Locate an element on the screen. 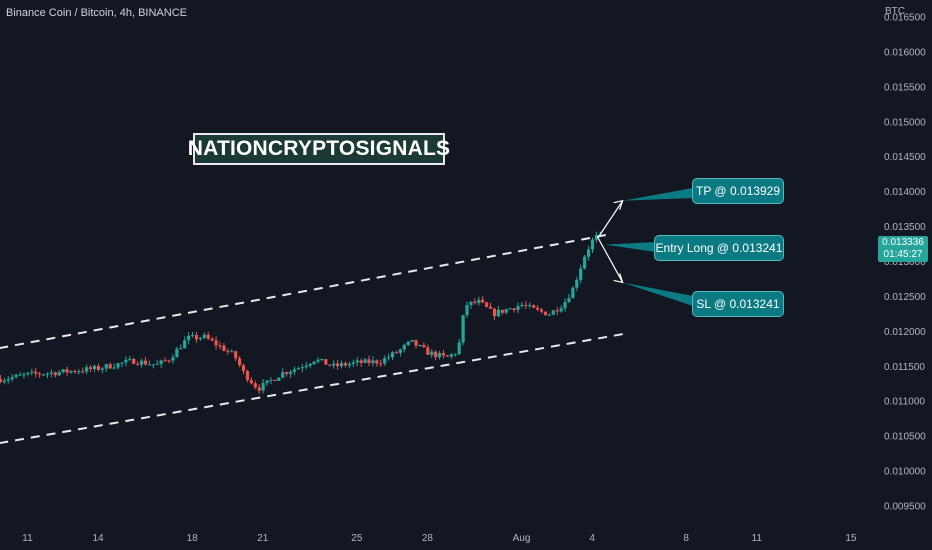 This screenshot has height=550, width=932. y-tick-label: 0.016500 is located at coordinates (905, 17).